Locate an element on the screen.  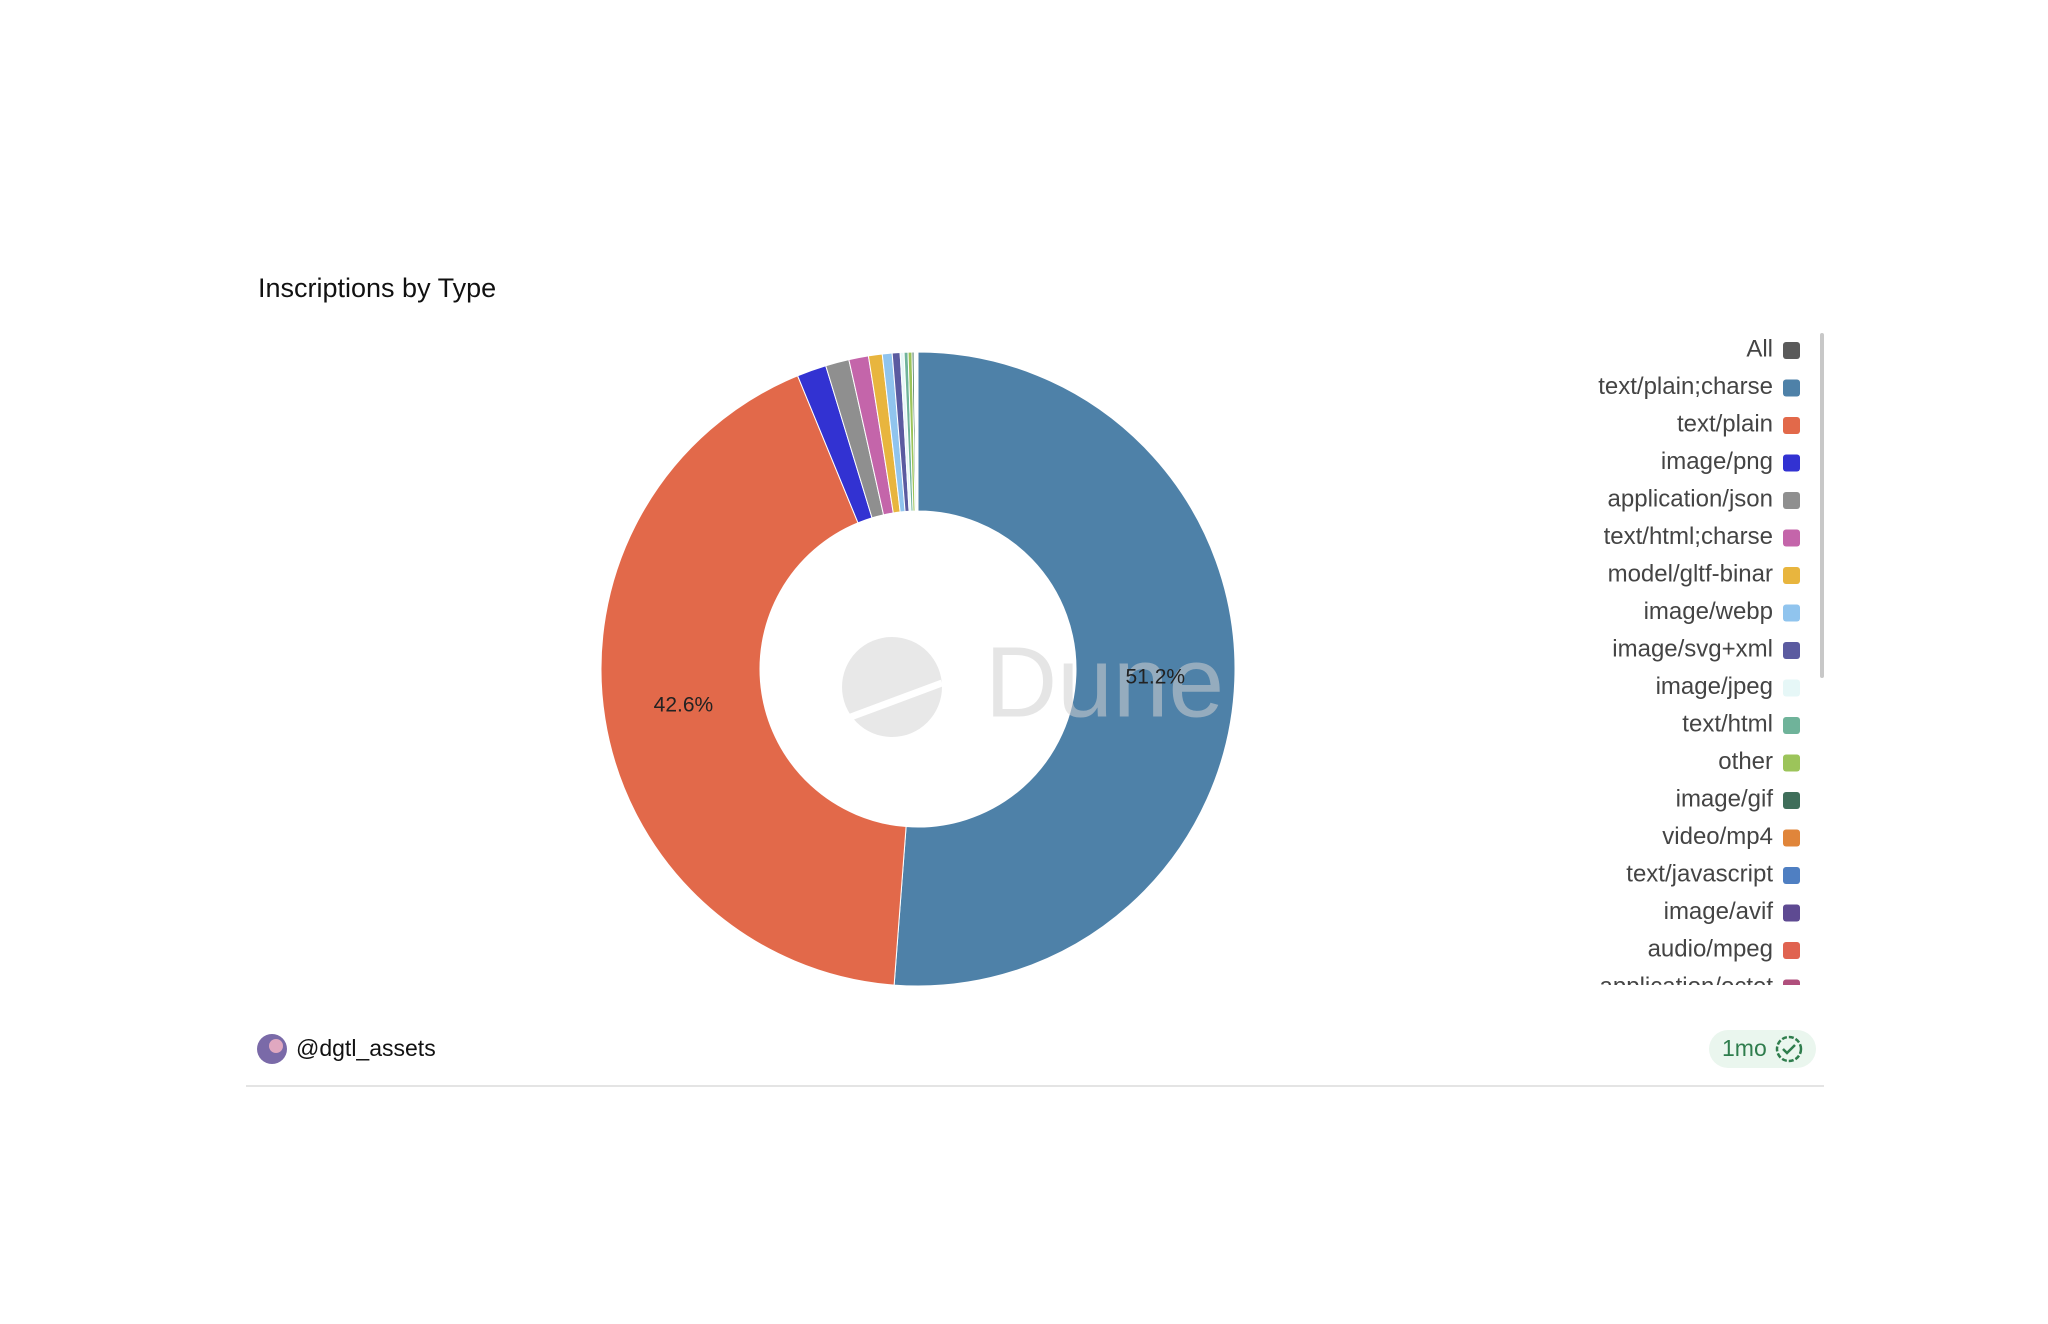
legend-label: image/png is located at coordinates (1717, 461).